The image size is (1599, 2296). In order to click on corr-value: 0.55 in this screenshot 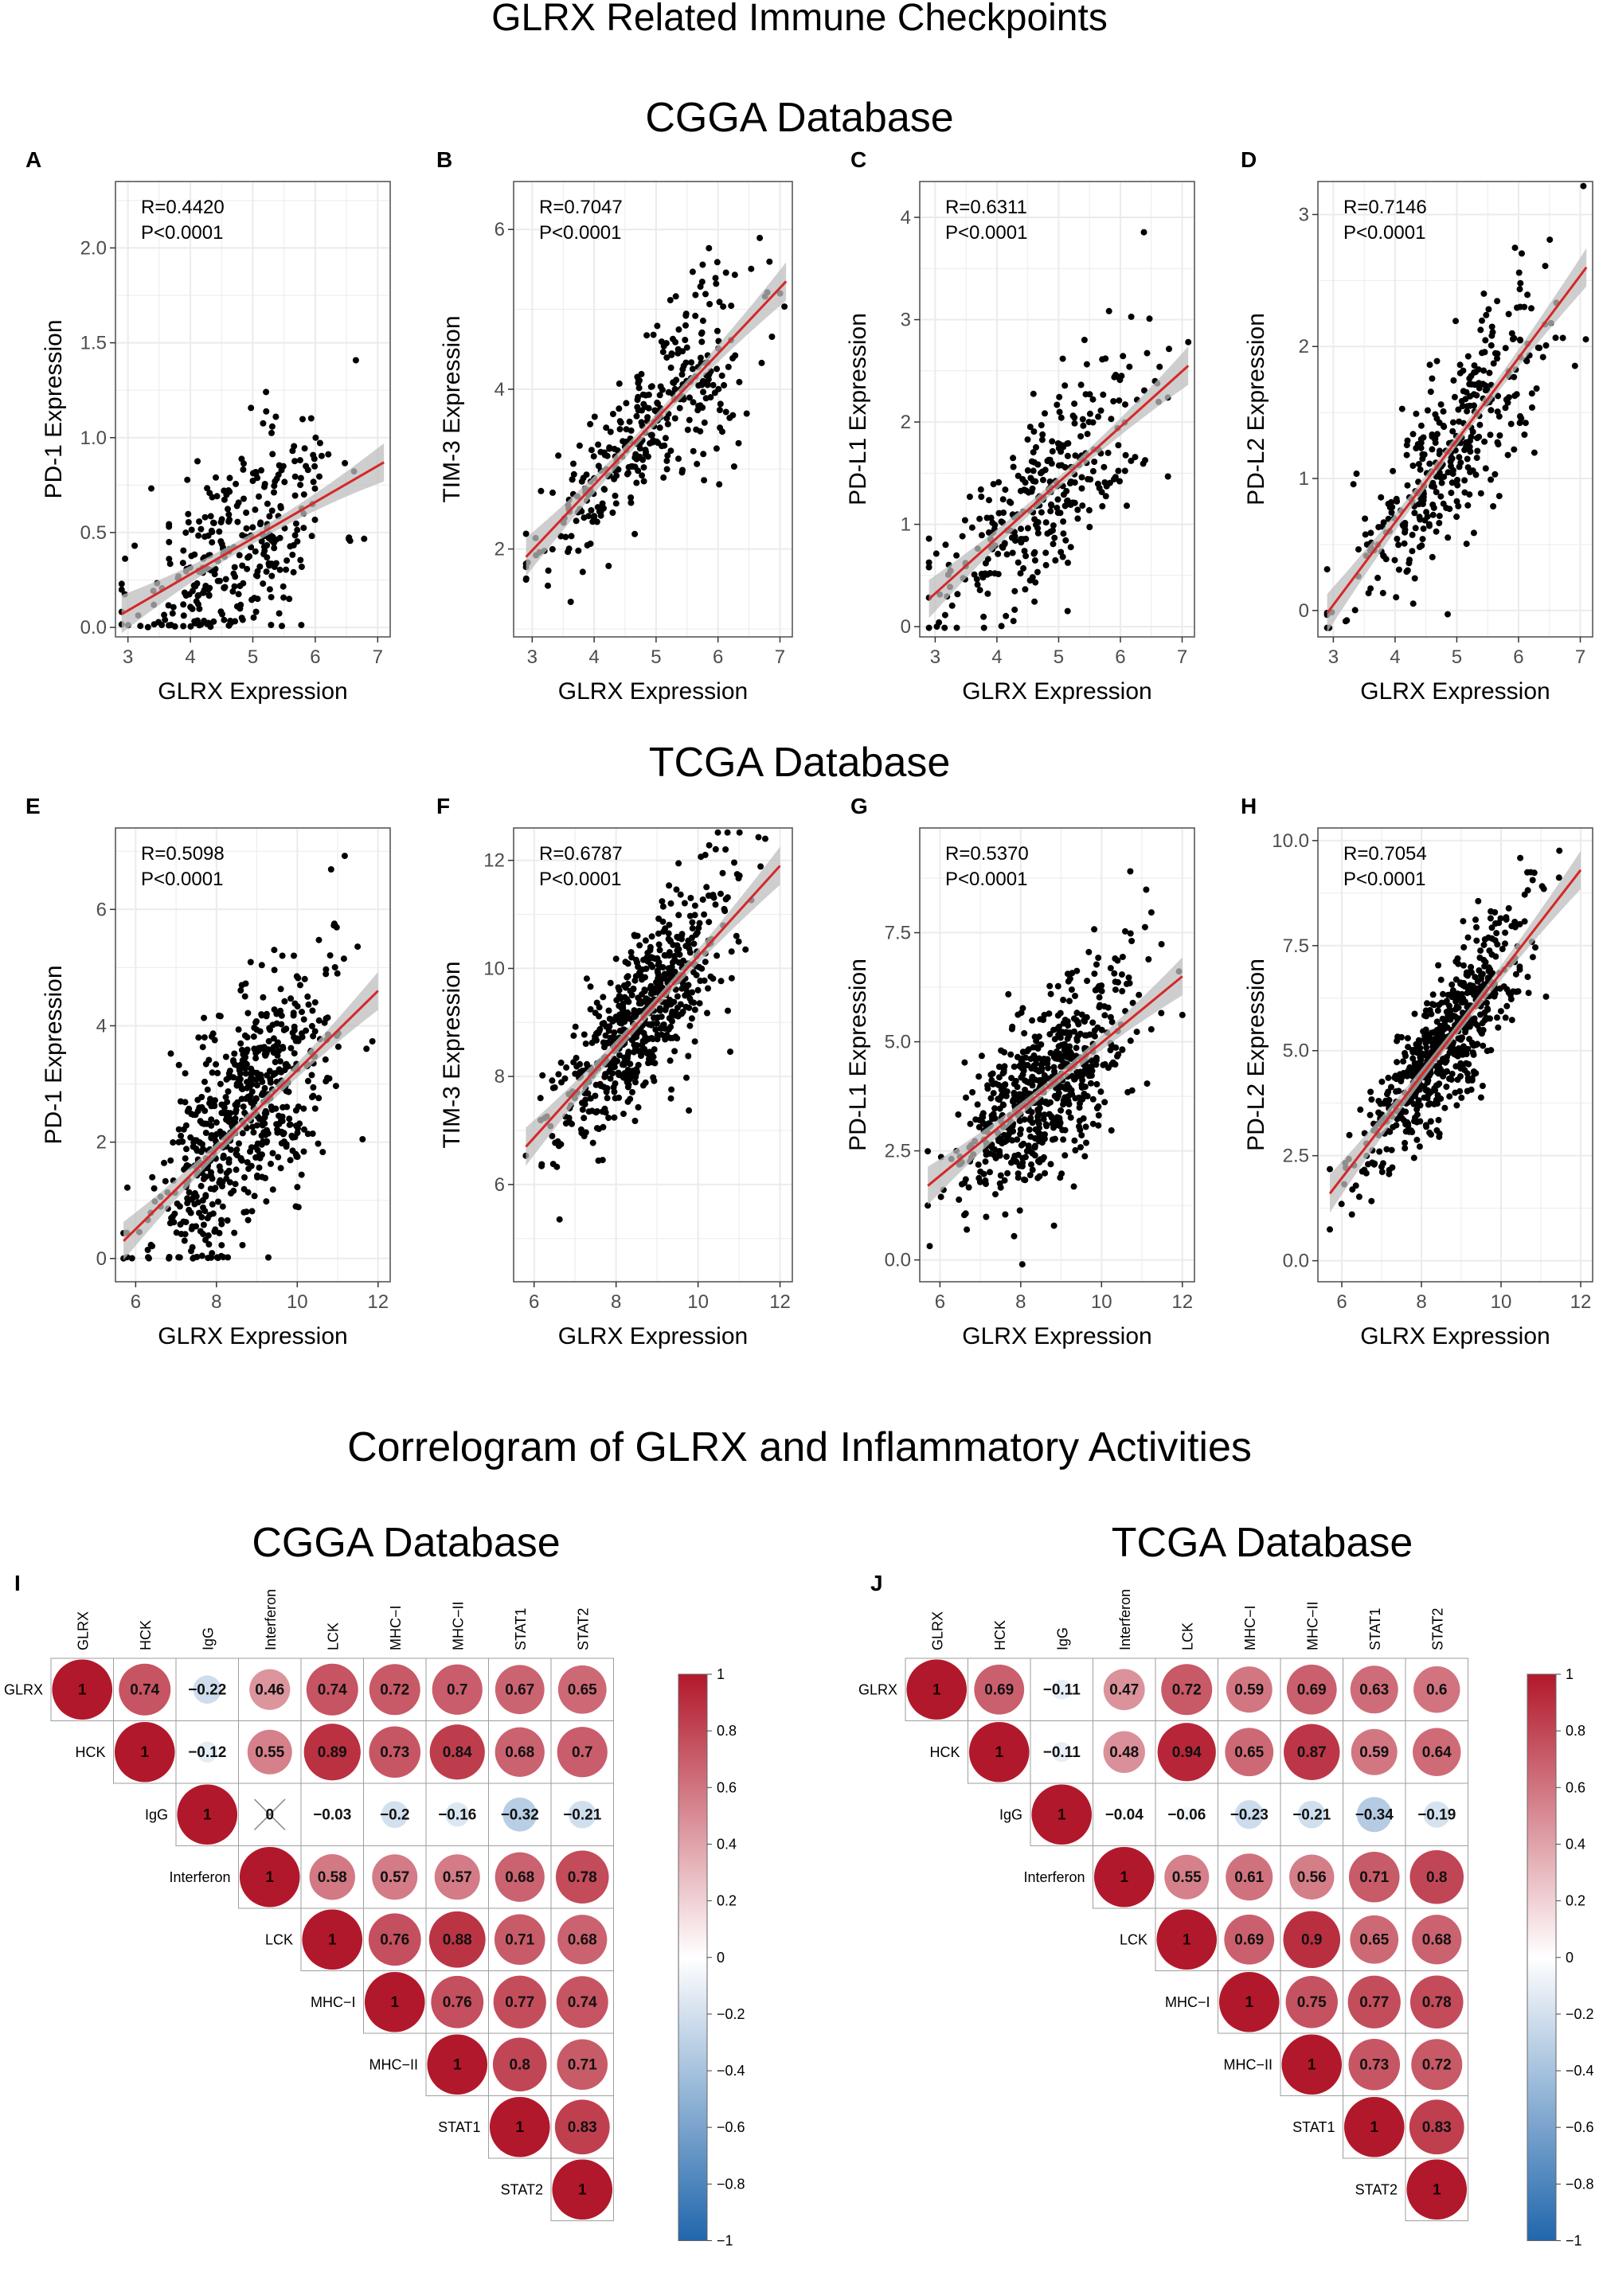, I will do `click(1187, 1877)`.